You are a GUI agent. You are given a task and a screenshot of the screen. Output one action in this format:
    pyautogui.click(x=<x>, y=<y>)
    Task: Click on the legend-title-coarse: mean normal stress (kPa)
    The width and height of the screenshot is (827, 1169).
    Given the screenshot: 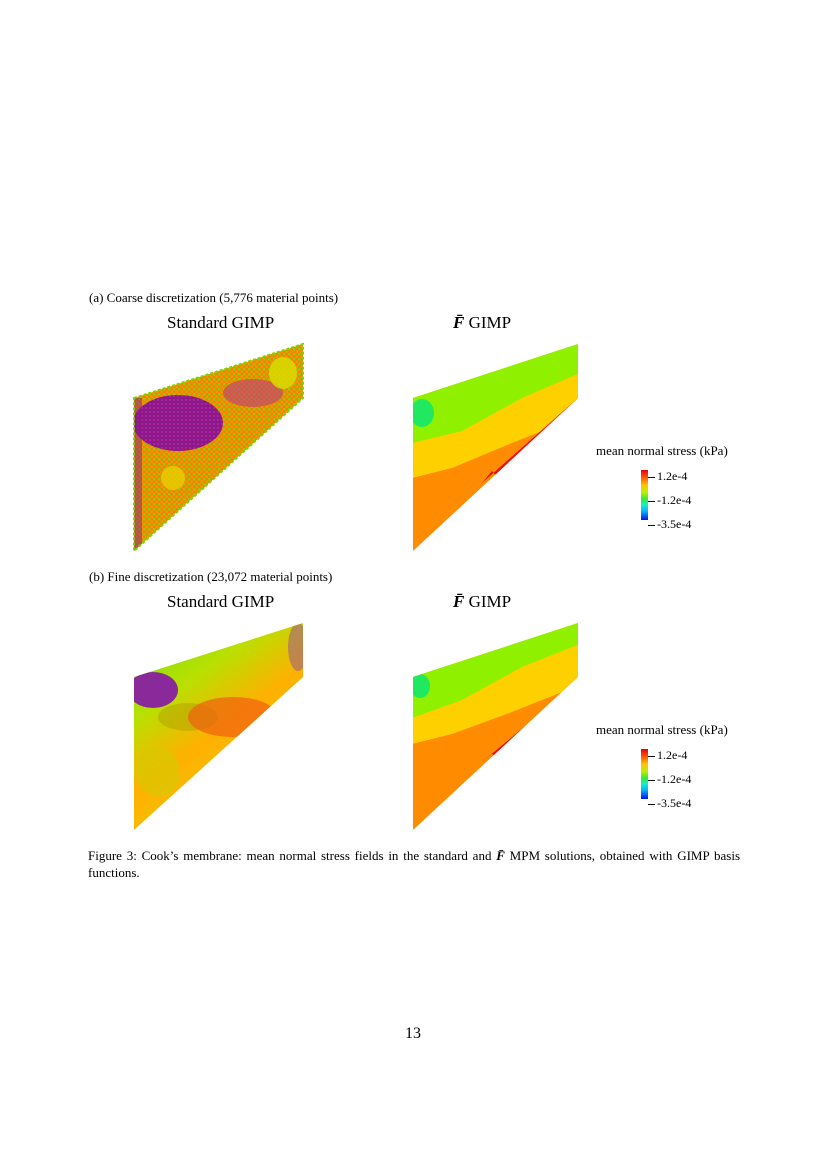 What is the action you would take?
    pyautogui.click(x=662, y=450)
    